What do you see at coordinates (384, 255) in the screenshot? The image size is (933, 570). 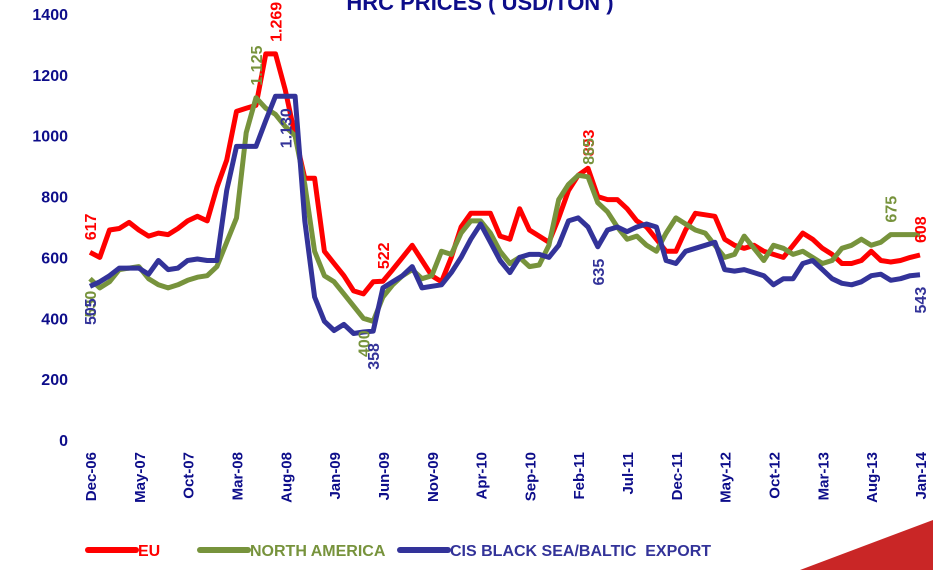 I see `data-label: 522` at bounding box center [384, 255].